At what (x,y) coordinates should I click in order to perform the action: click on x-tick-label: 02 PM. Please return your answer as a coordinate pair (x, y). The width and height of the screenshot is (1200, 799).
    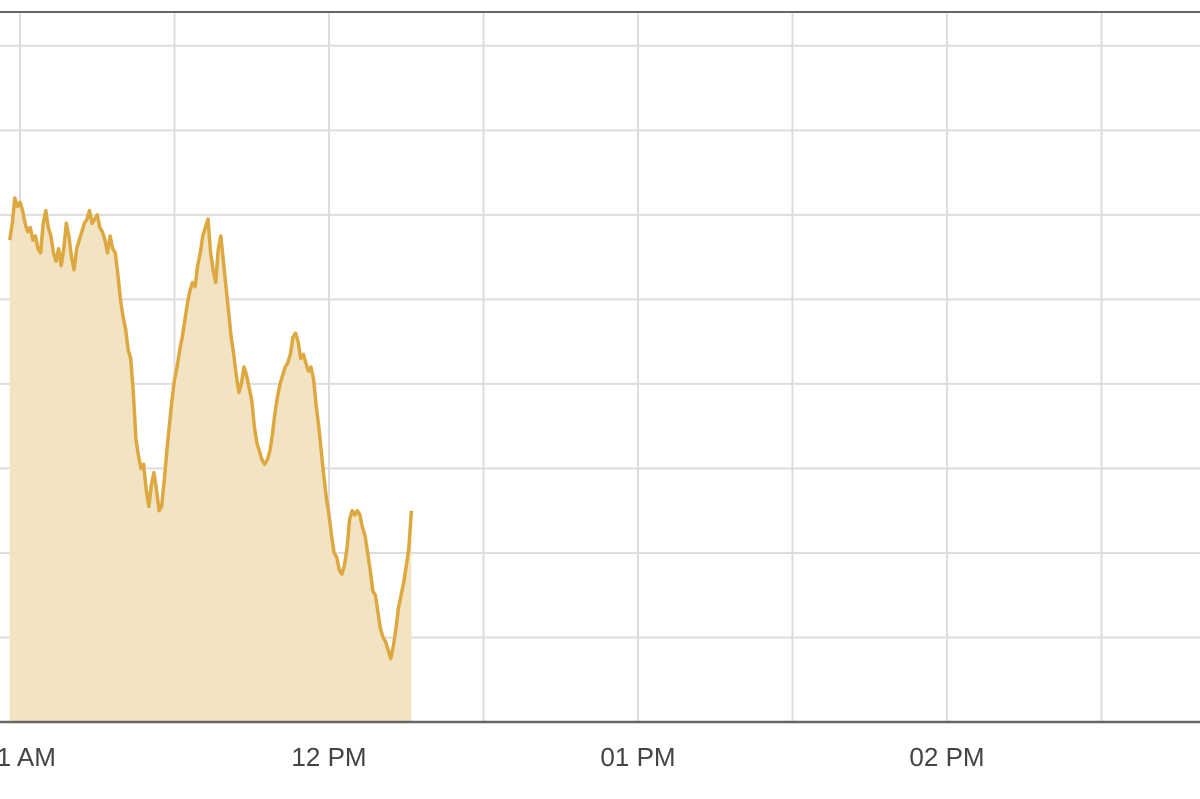
    Looking at the image, I should click on (946, 757).